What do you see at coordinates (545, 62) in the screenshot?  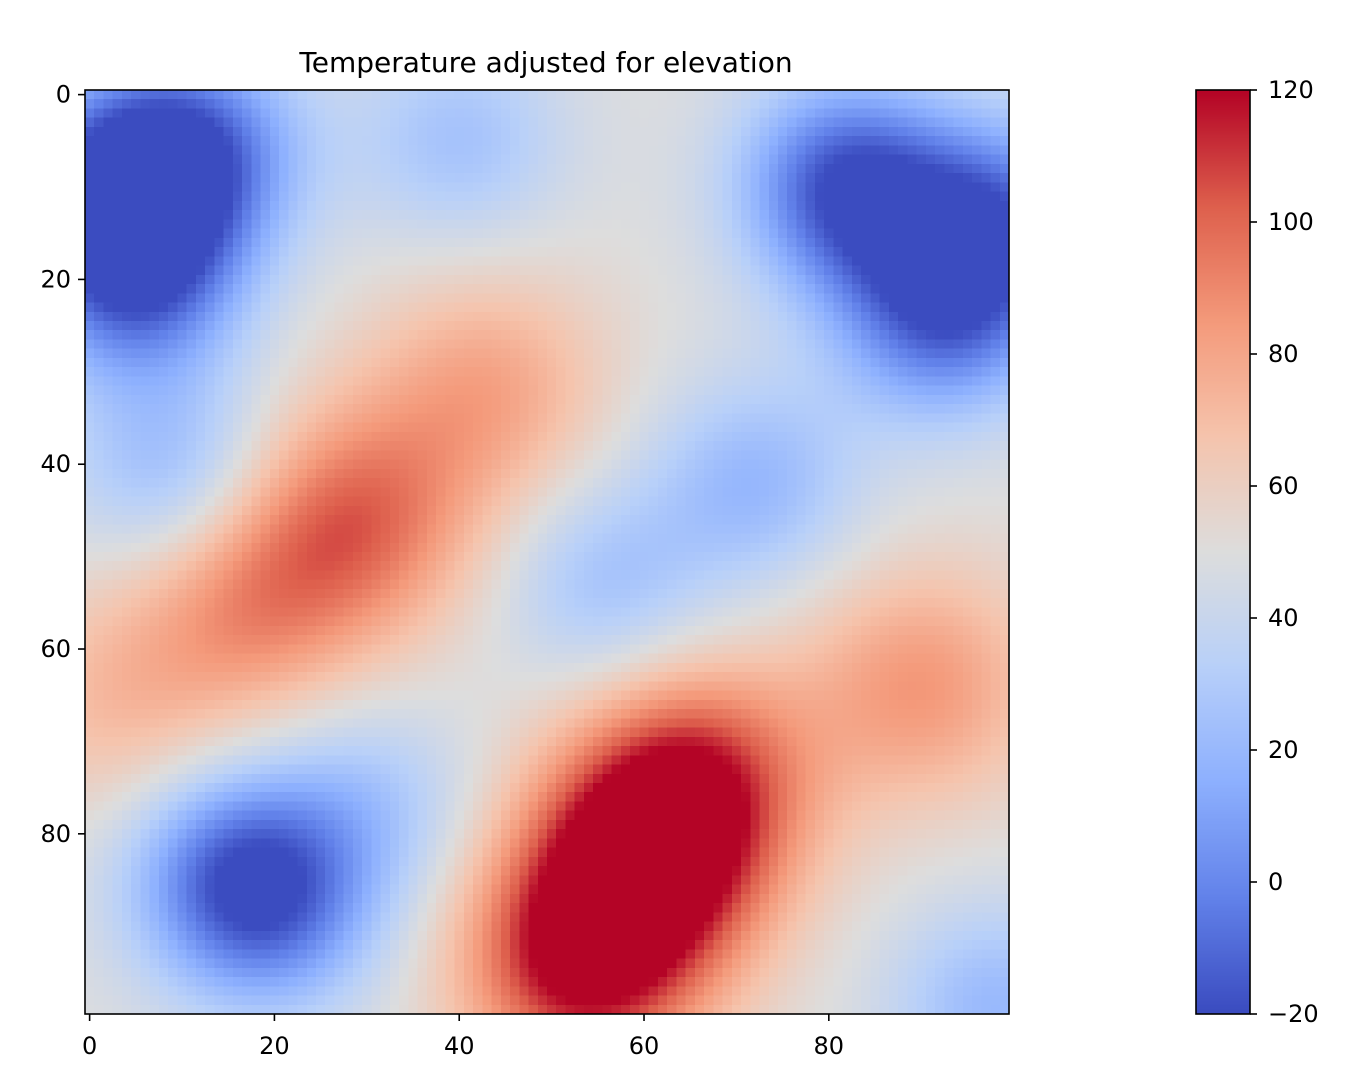 I see `chart-title: Temperature adjusted for elevation` at bounding box center [545, 62].